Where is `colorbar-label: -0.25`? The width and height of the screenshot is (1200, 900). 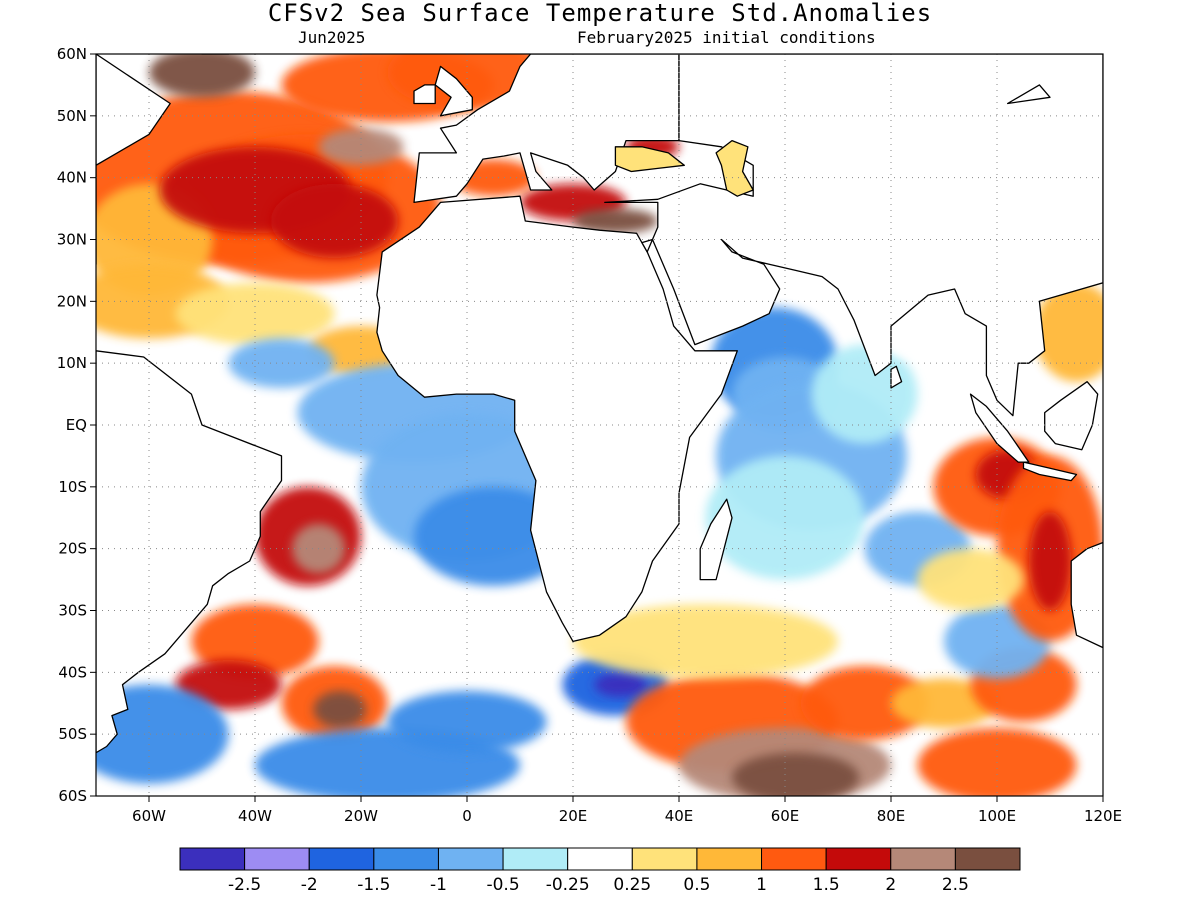 colorbar-label: -0.25 is located at coordinates (568, 885).